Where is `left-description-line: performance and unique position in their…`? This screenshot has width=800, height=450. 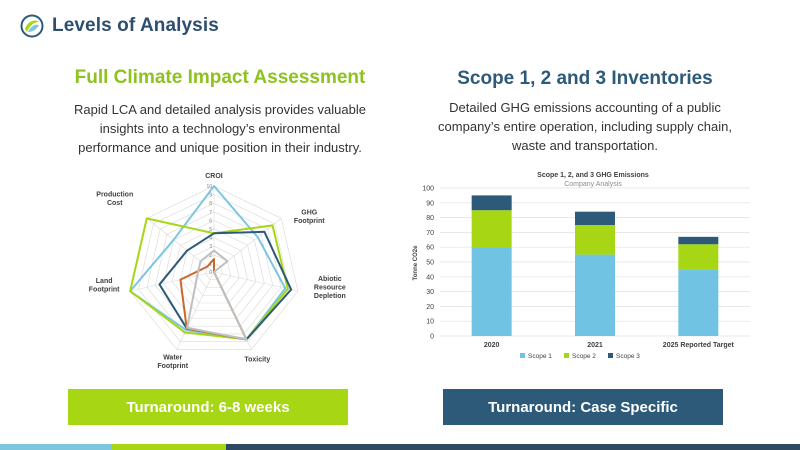
left-description-line: performance and unique position in their… is located at coordinates (220, 147).